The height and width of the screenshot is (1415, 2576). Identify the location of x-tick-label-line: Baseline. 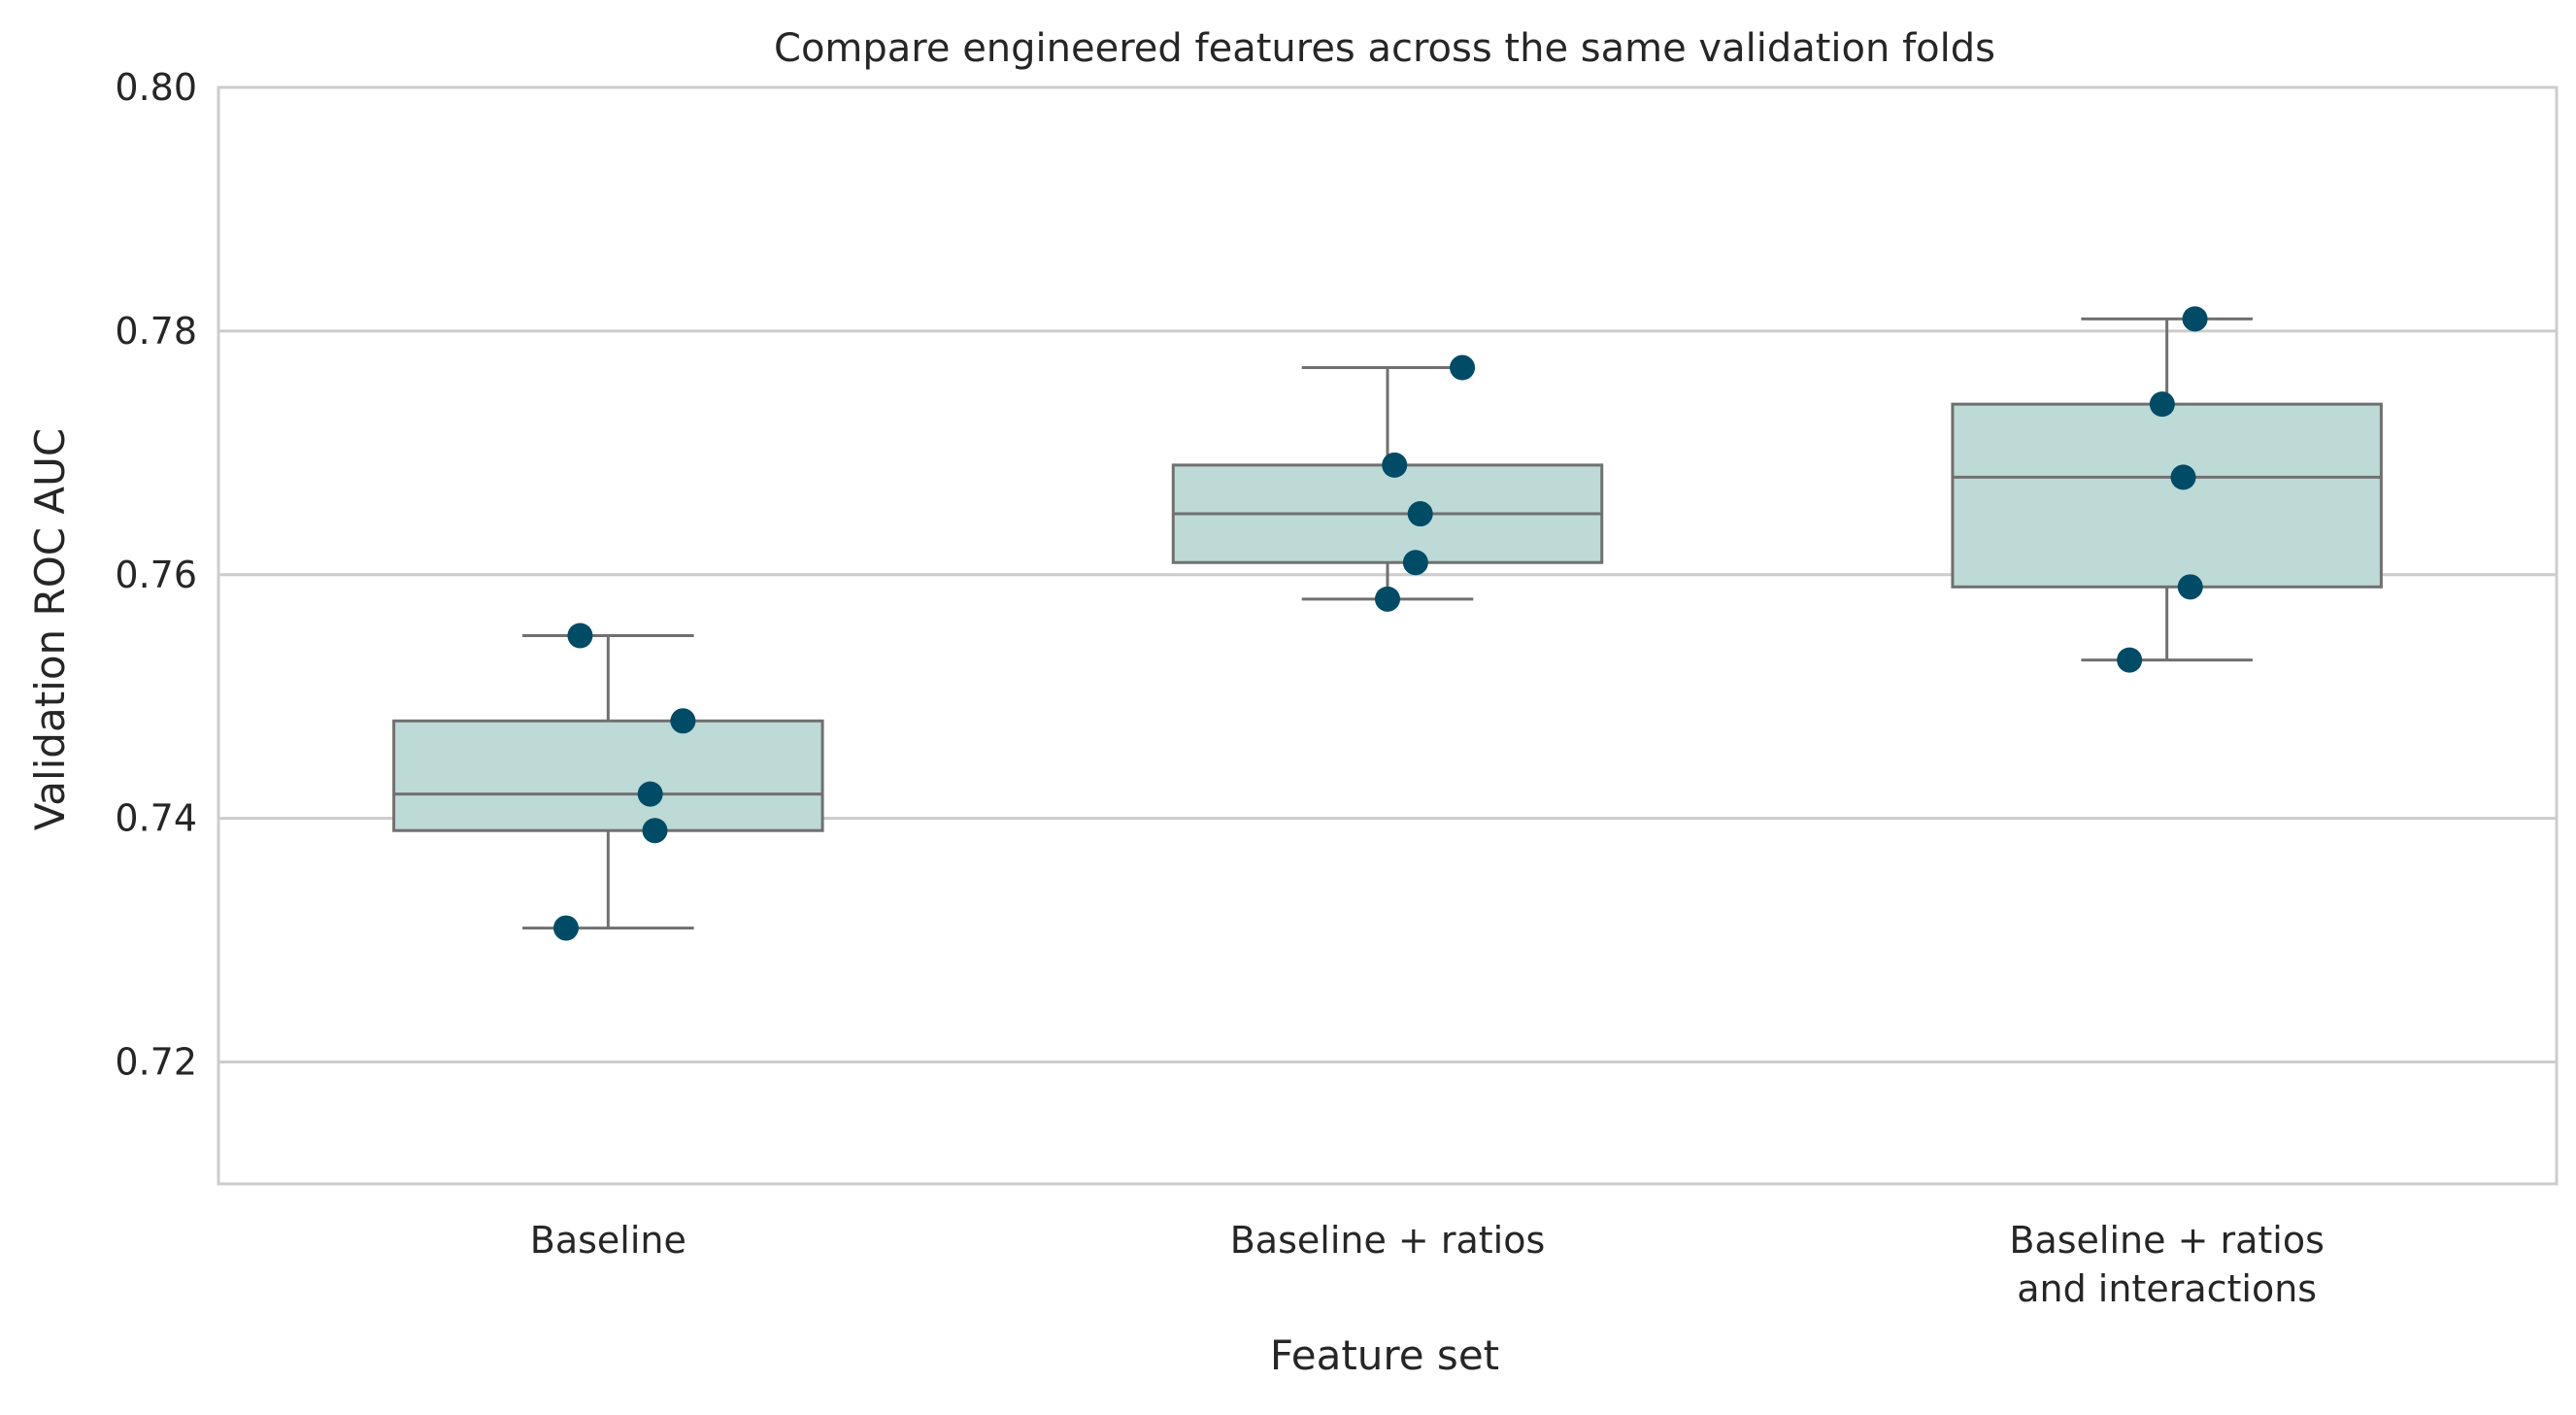
(608, 1240).